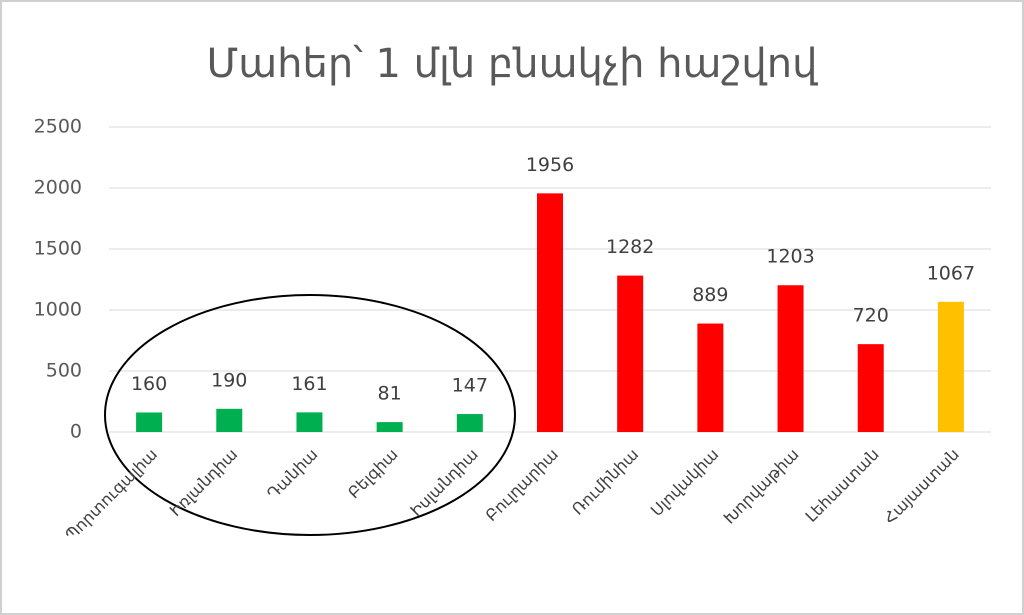 This screenshot has width=1024, height=615. What do you see at coordinates (64, 371) in the screenshot?
I see `y-tick-label: 500` at bounding box center [64, 371].